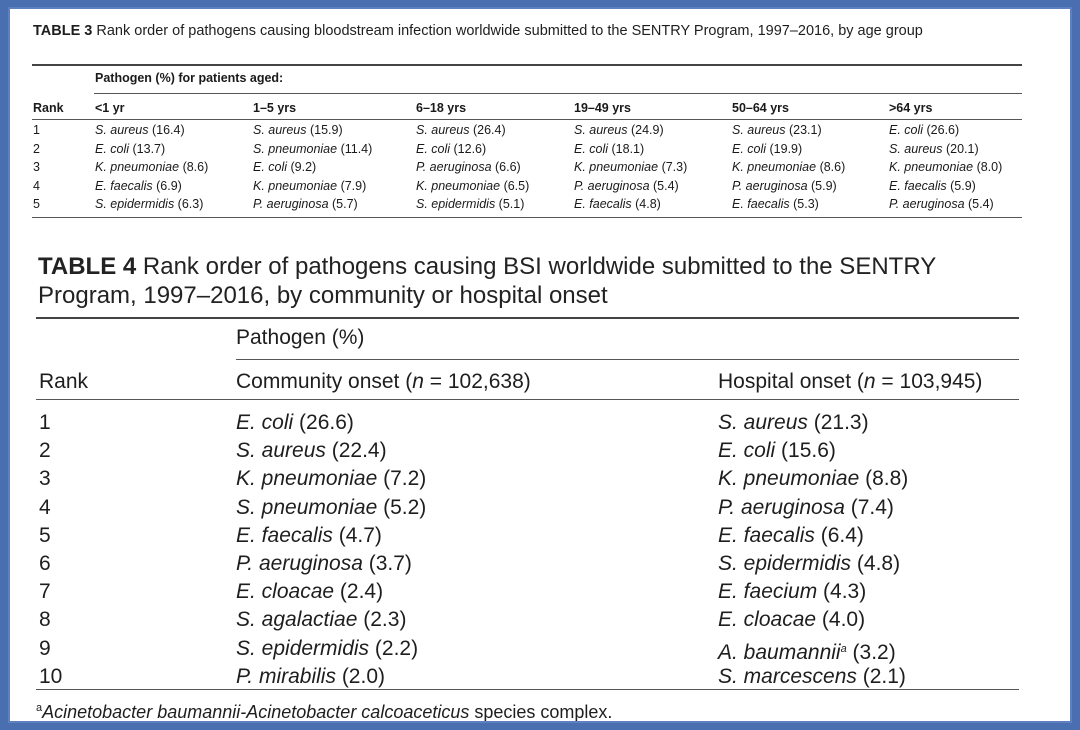 The width and height of the screenshot is (1080, 730). Describe the element at coordinates (297, 620) in the screenshot. I see `pathogen-name: S. agalactiae` at that location.